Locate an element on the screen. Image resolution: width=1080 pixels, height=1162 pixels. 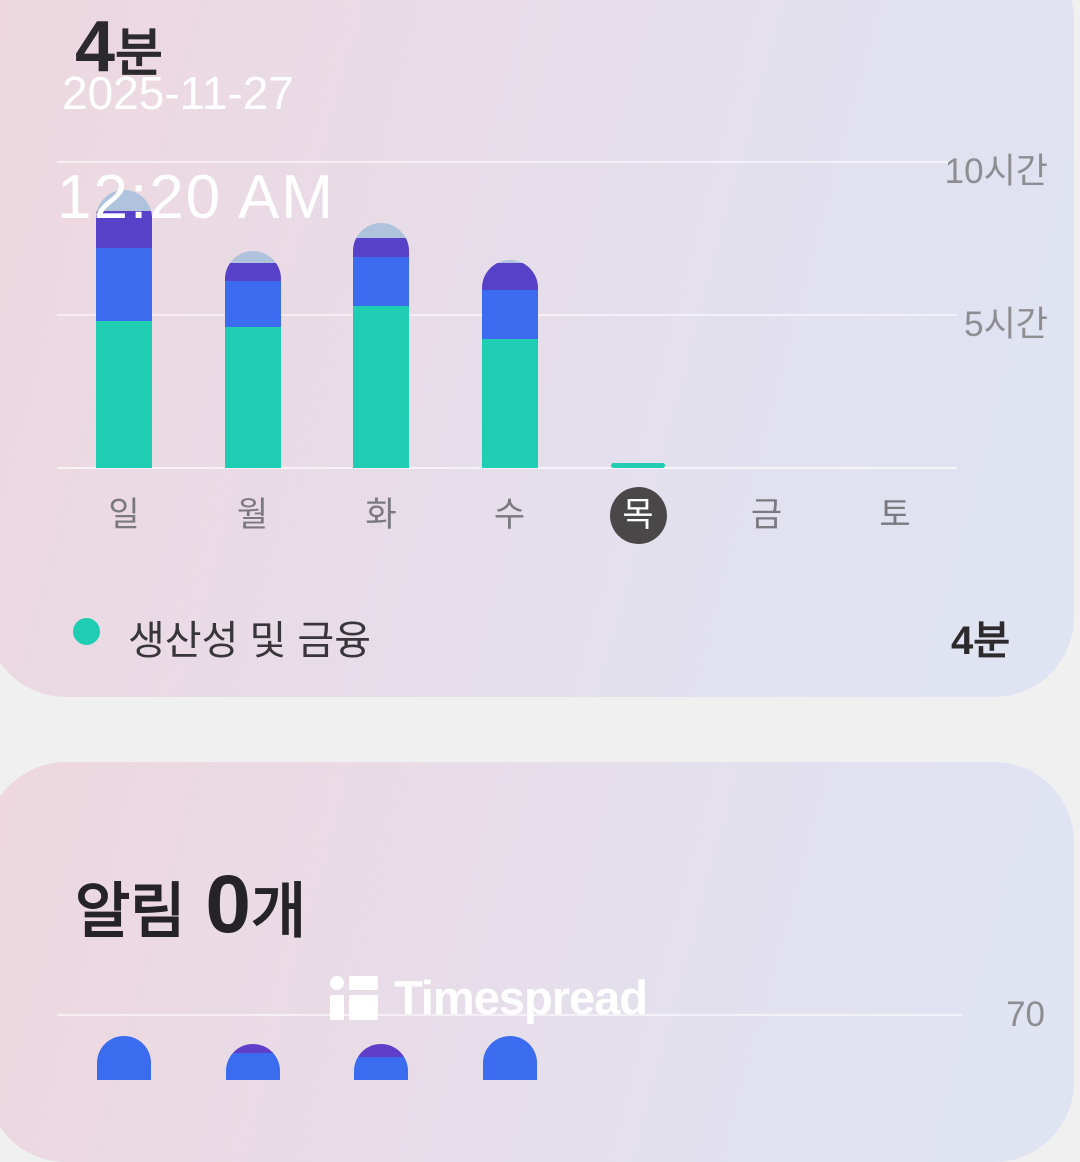
notification-bar-화 is located at coordinates (381, 1062).